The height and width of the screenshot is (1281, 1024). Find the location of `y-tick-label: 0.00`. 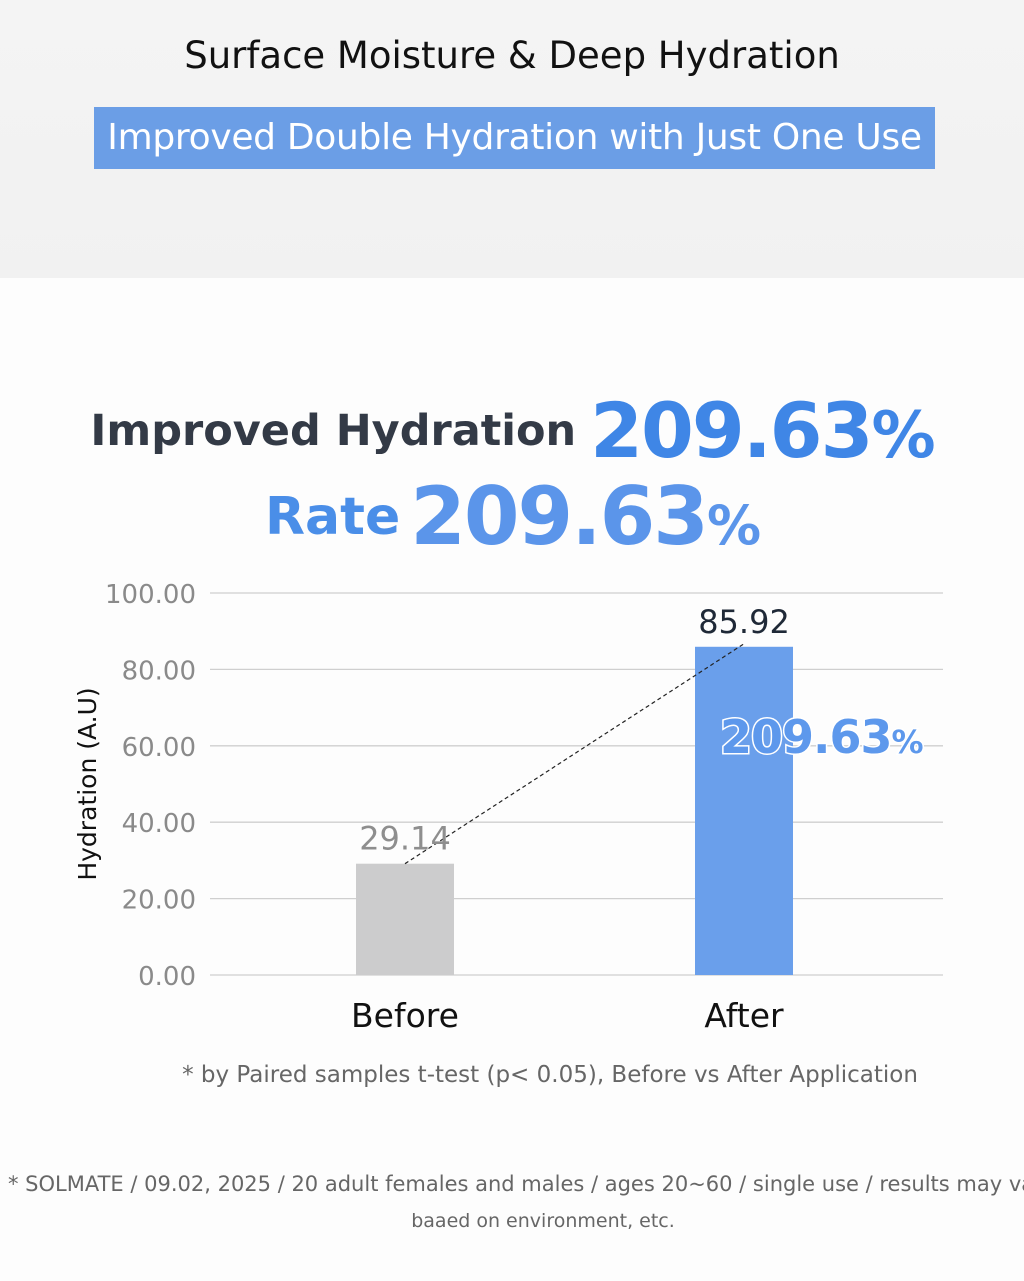

y-tick-label: 0.00 is located at coordinates (167, 977).